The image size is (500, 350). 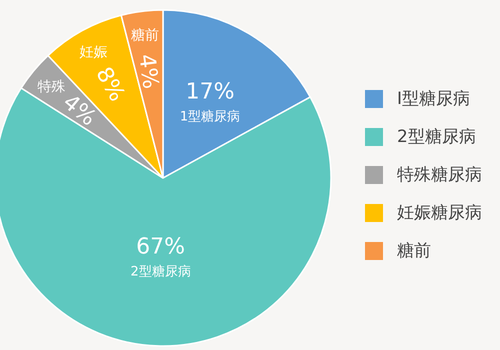 What do you see at coordinates (93, 52) in the screenshot?
I see `text: 妊娠` at bounding box center [93, 52].